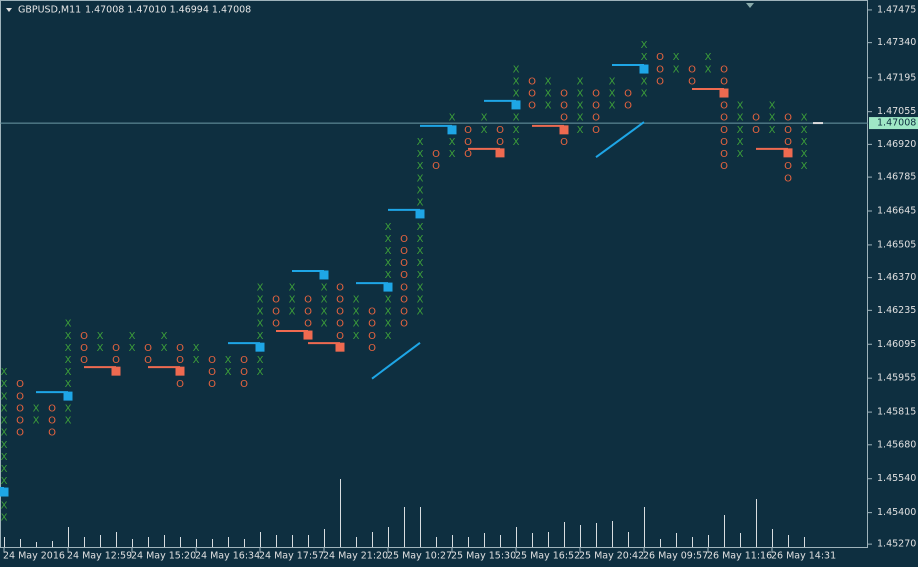 The width and height of the screenshot is (918, 567). Describe the element at coordinates (896, 478) in the screenshot. I see `y-tick-label: 1.45540` at that location.